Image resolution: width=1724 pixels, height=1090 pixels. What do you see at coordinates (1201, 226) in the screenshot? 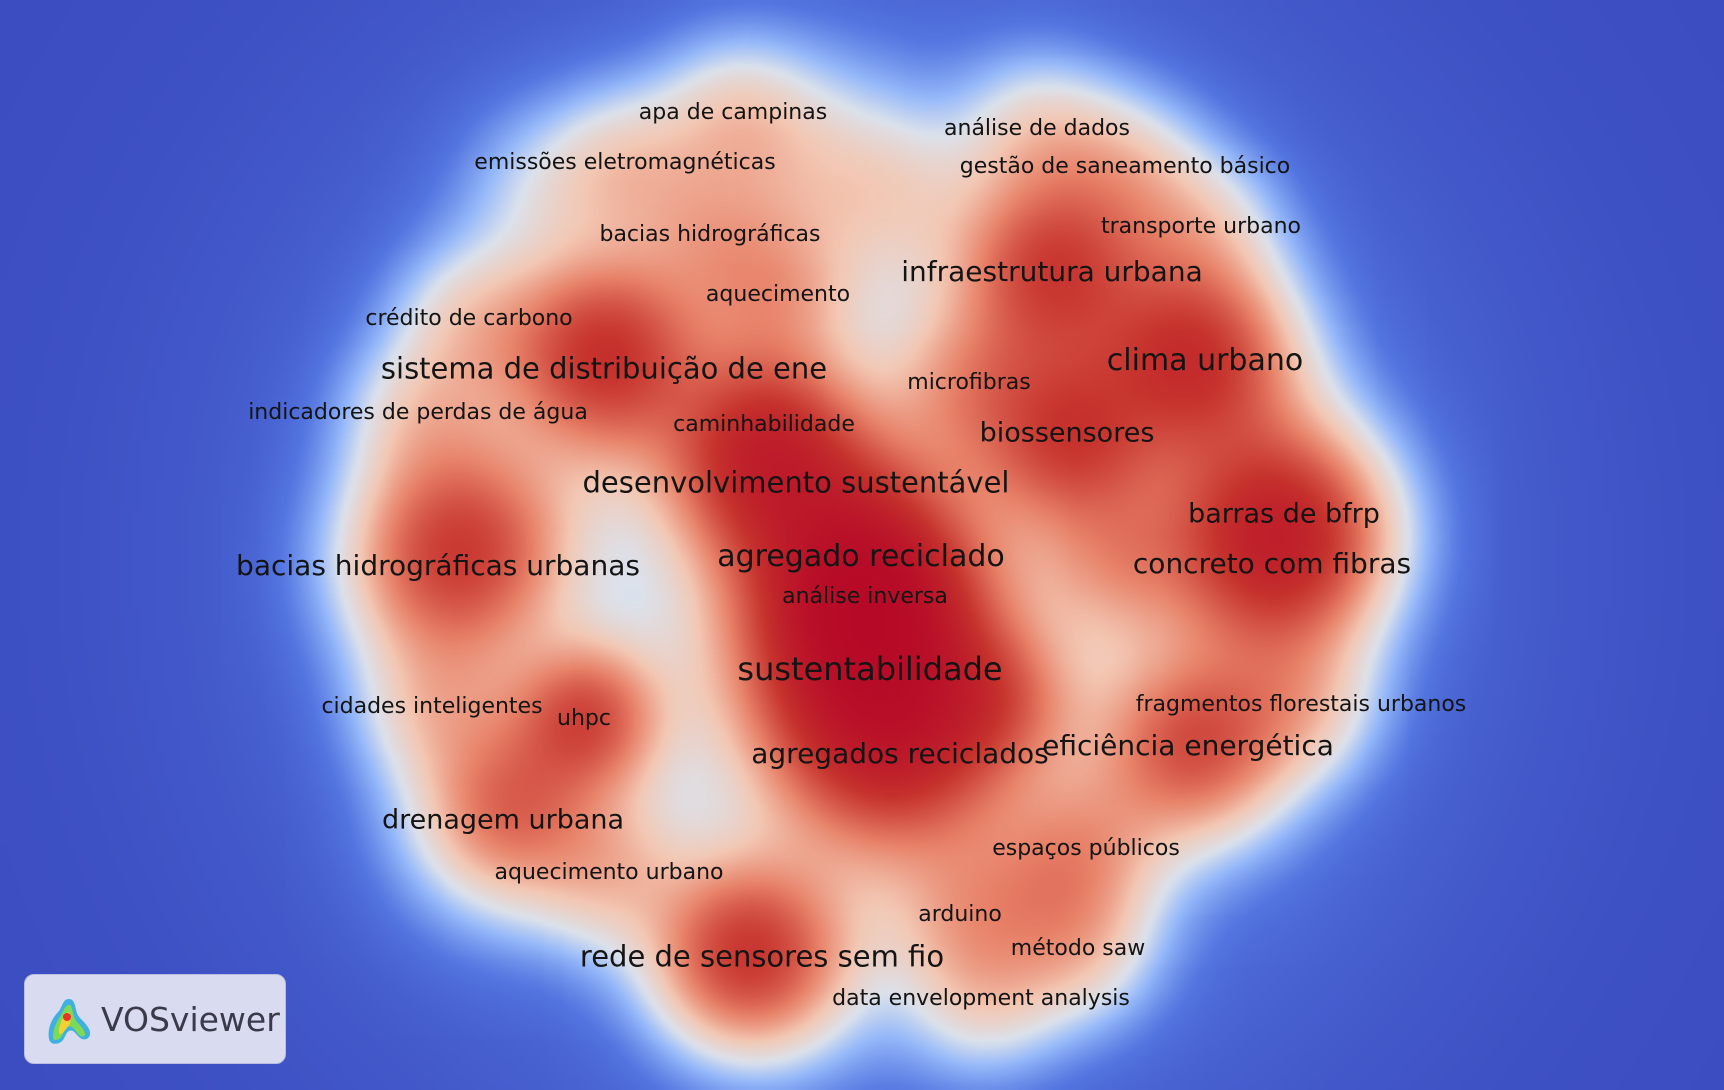
I see `term-label: transporte urbano` at bounding box center [1201, 226].